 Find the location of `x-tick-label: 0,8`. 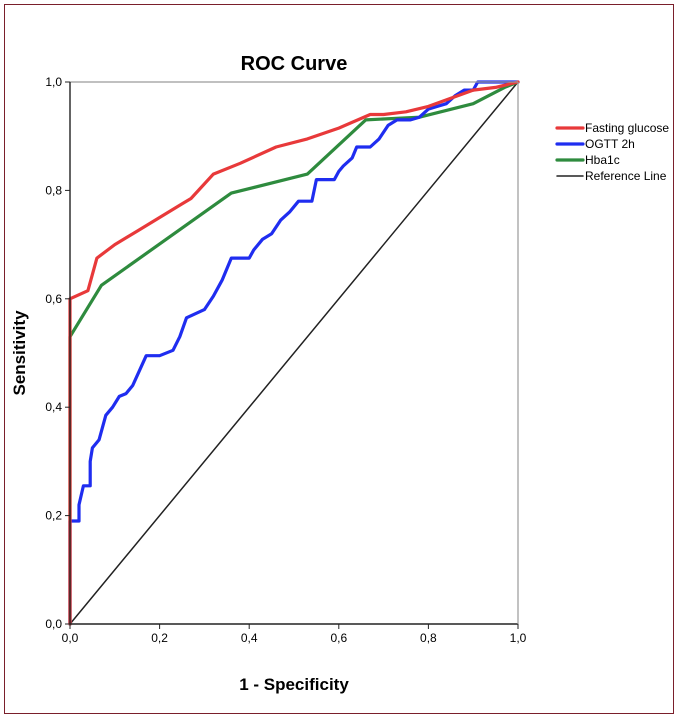

x-tick-label: 0,8 is located at coordinates (428, 638).